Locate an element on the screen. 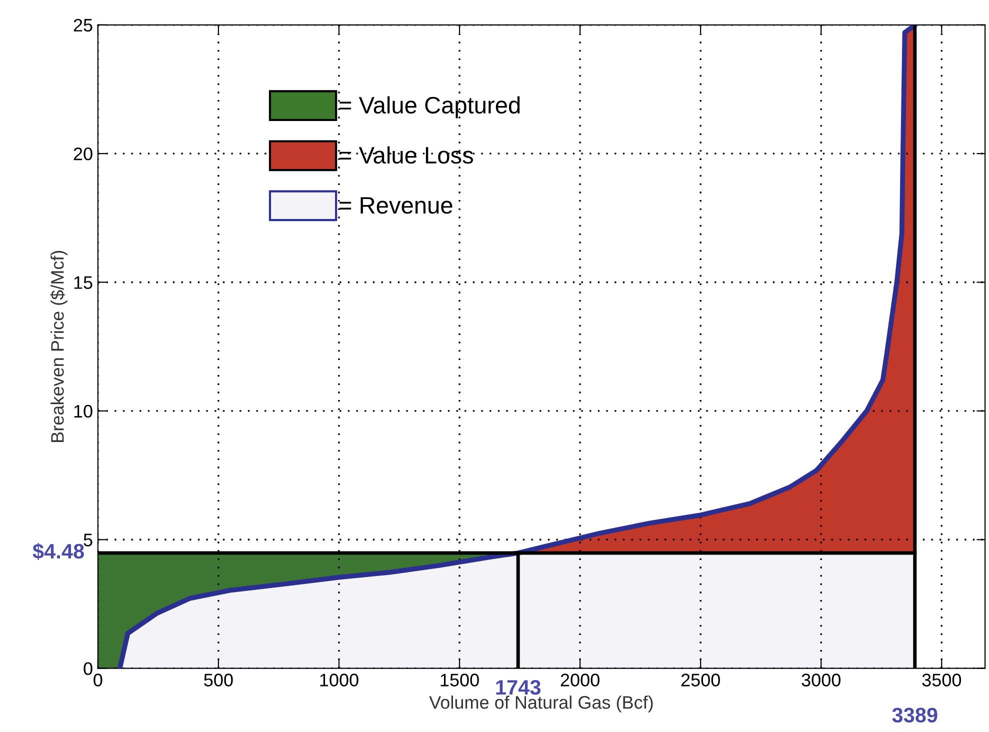 The image size is (989, 732). ref-line-label: 3389 is located at coordinates (915, 715).